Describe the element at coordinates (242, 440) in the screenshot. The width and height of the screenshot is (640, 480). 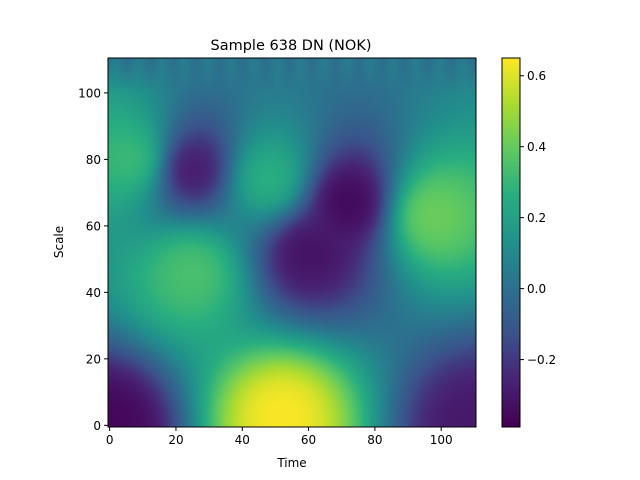
I see `x-tick-label: 40` at that location.